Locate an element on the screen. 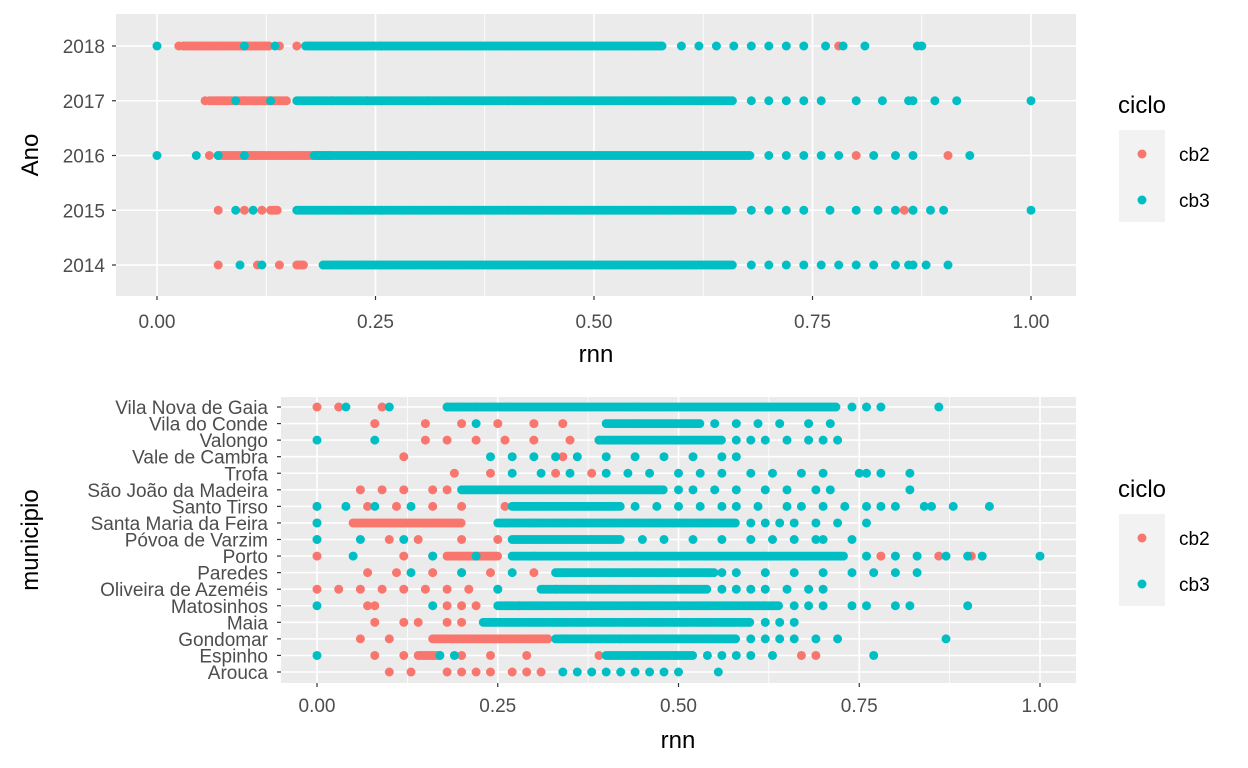  bottom-chart-legend-key-cb2 is located at coordinates (1142, 538).